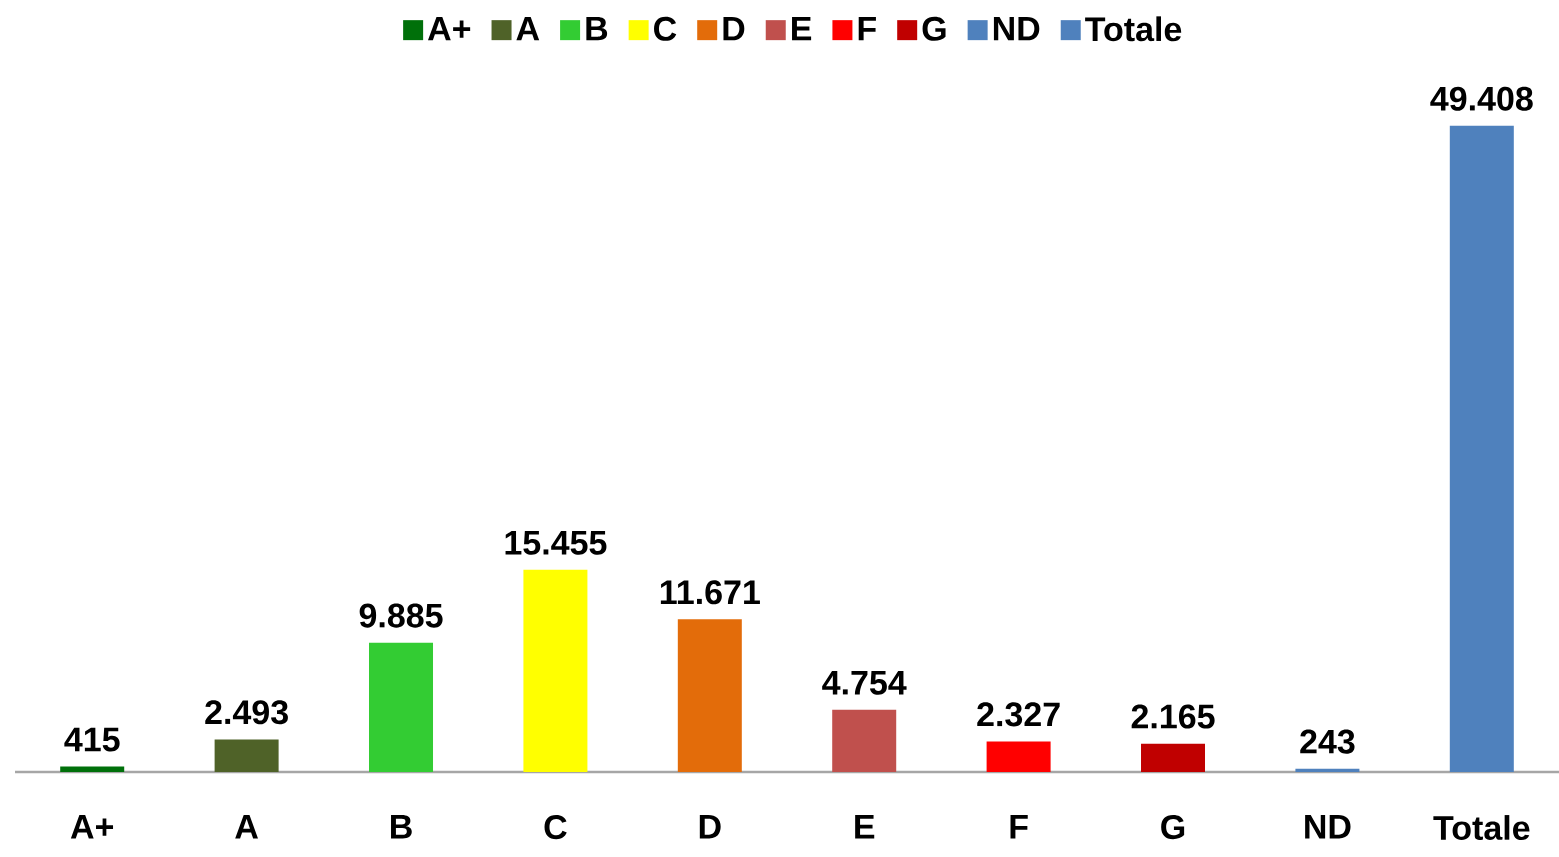 This screenshot has height=857, width=1559. What do you see at coordinates (1173, 827) in the screenshot?
I see `x-tick-label: G` at bounding box center [1173, 827].